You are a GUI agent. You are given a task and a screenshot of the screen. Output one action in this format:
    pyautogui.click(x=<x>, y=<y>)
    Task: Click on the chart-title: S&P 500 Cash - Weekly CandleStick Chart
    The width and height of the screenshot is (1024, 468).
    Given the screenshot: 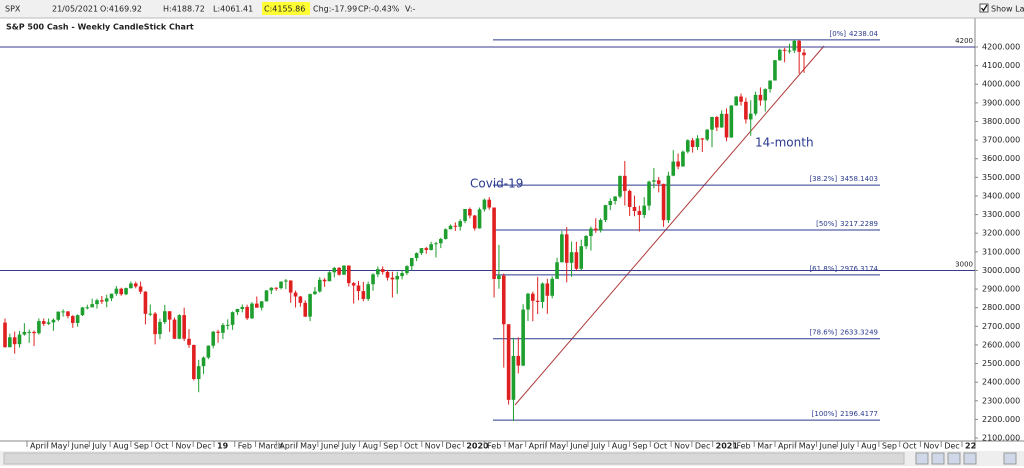 What is the action you would take?
    pyautogui.click(x=100, y=27)
    